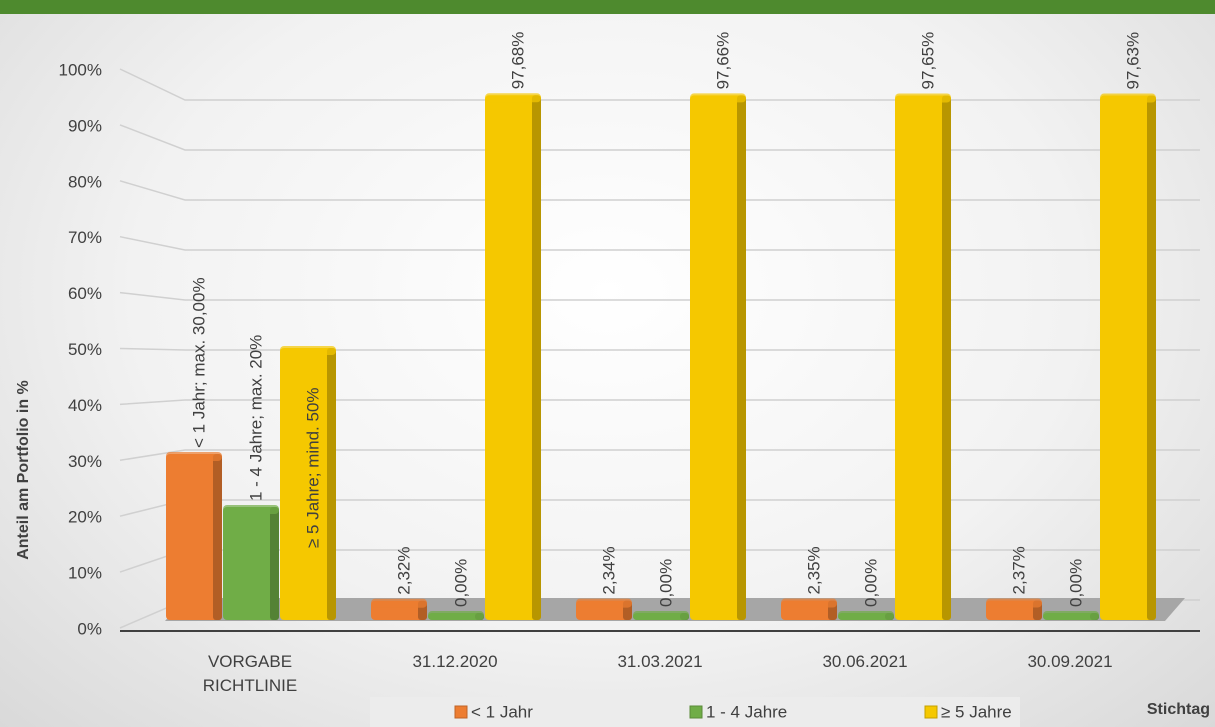 The height and width of the screenshot is (727, 1215). I want to click on legend-label: < 1 Jahr, so click(502, 711).